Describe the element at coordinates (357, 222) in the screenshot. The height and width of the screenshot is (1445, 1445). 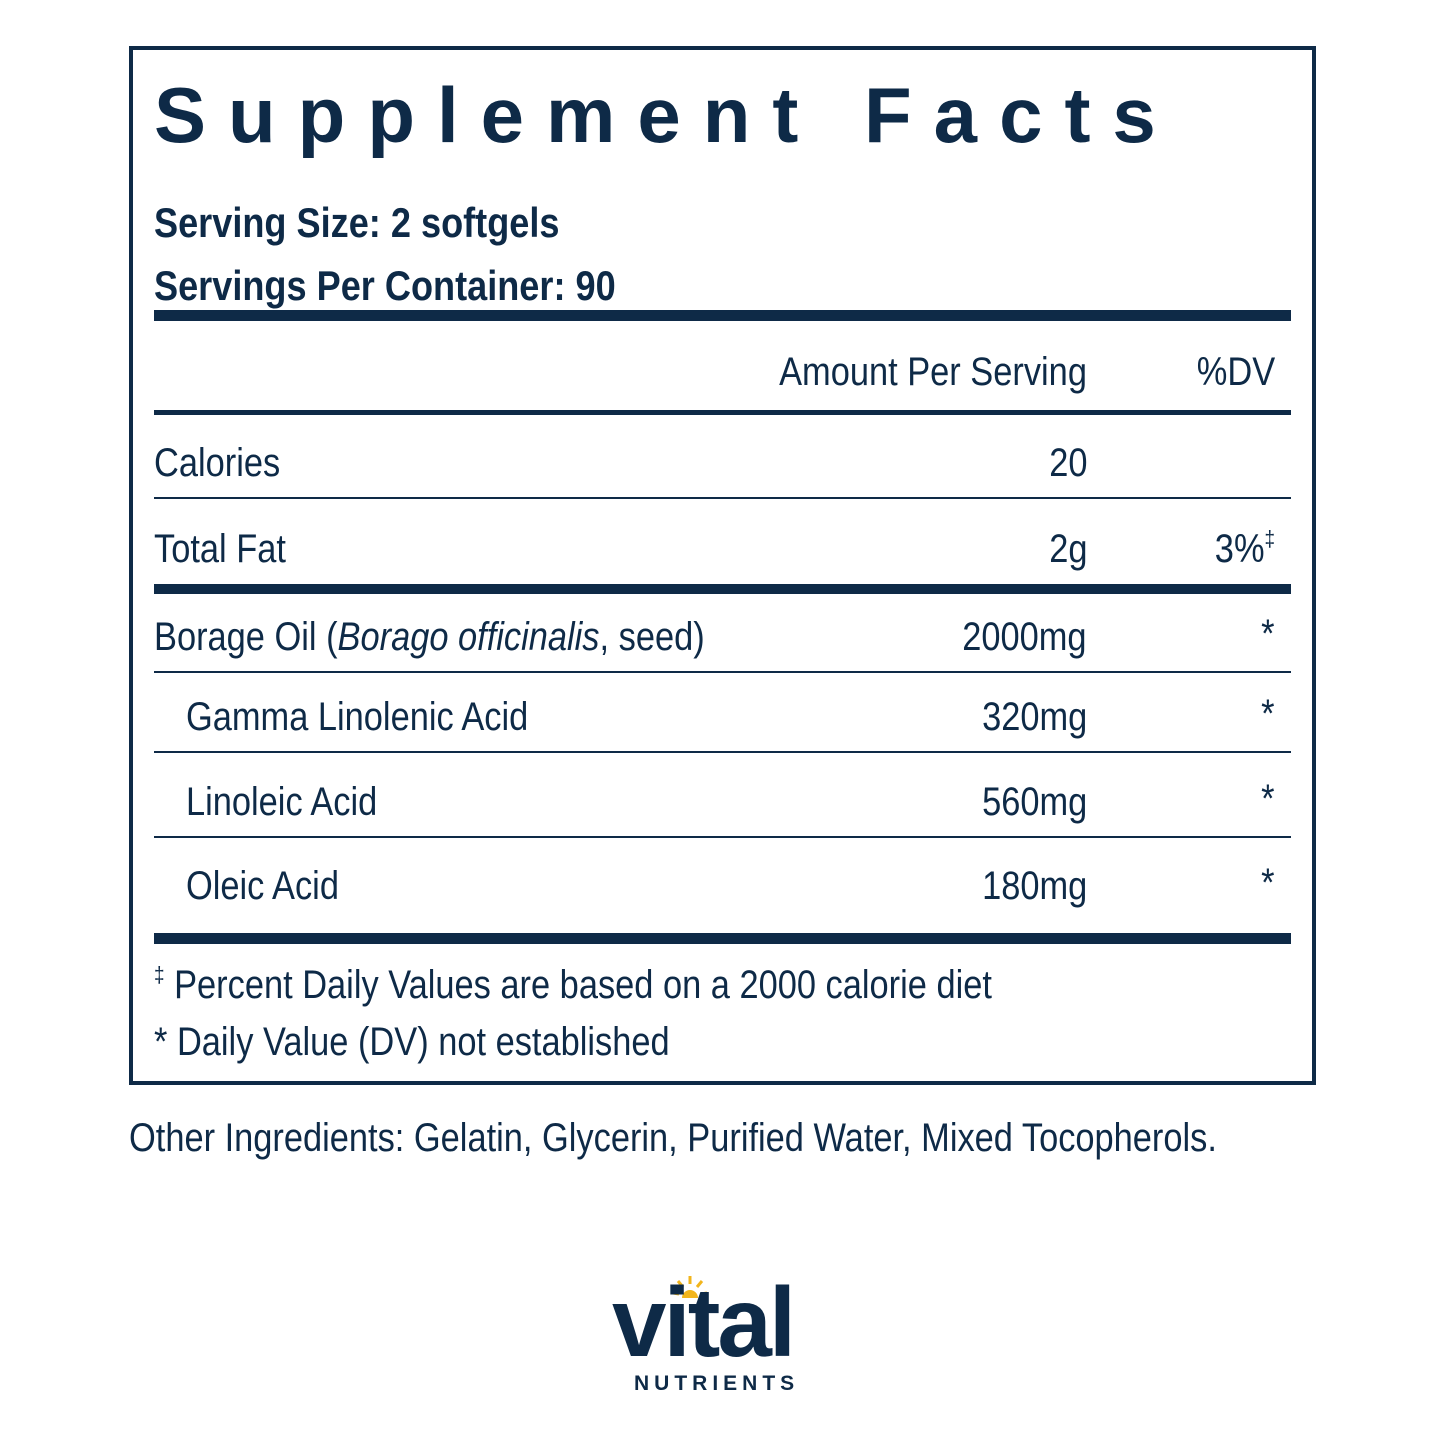
I see `serving-size: Serving Size: 2 softgels` at that location.